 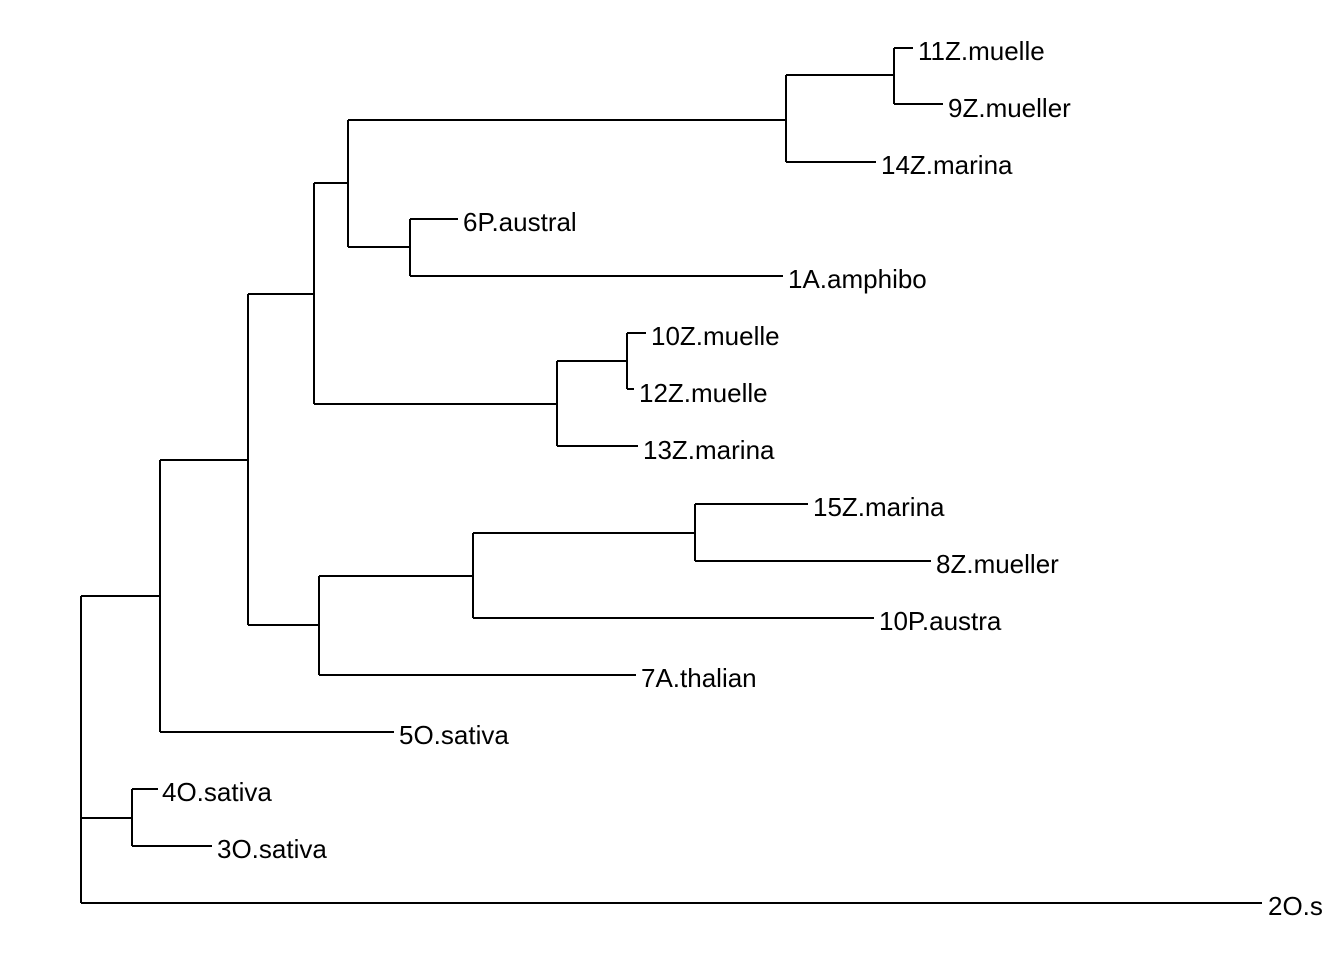 What do you see at coordinates (981, 51) in the screenshot?
I see `tip-label-11Z-muelle: 11Z.muelle` at bounding box center [981, 51].